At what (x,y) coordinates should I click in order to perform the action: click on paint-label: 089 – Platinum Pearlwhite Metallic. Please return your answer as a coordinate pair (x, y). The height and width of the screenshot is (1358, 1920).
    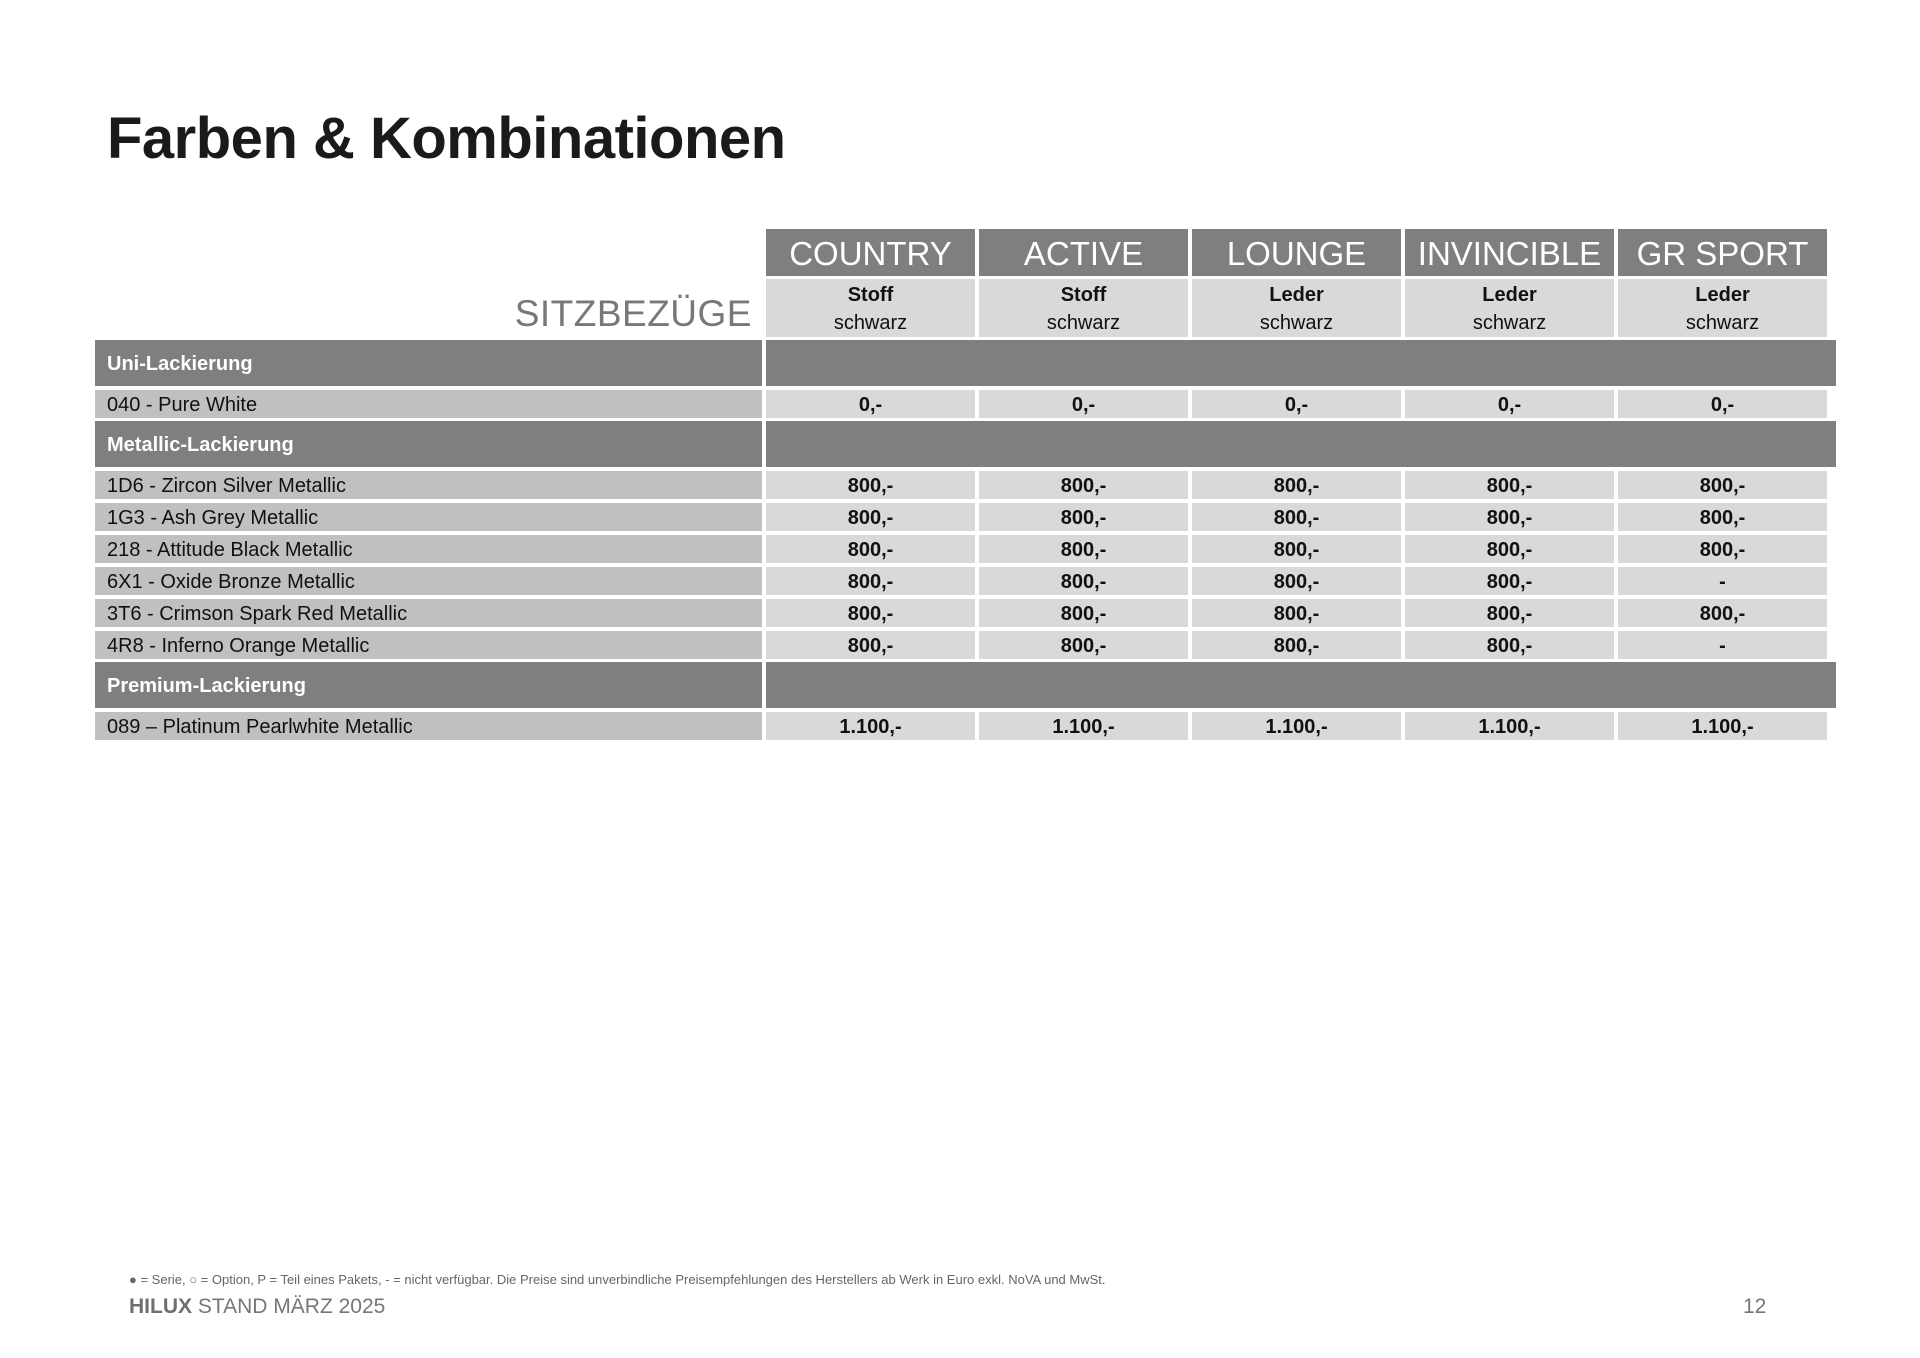
    Looking at the image, I should click on (428, 726).